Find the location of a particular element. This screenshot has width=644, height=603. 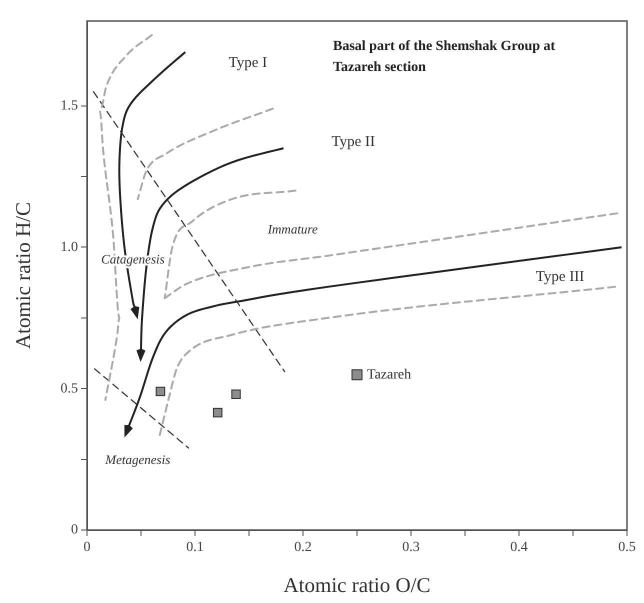

line-series is located at coordinates (205, 154).